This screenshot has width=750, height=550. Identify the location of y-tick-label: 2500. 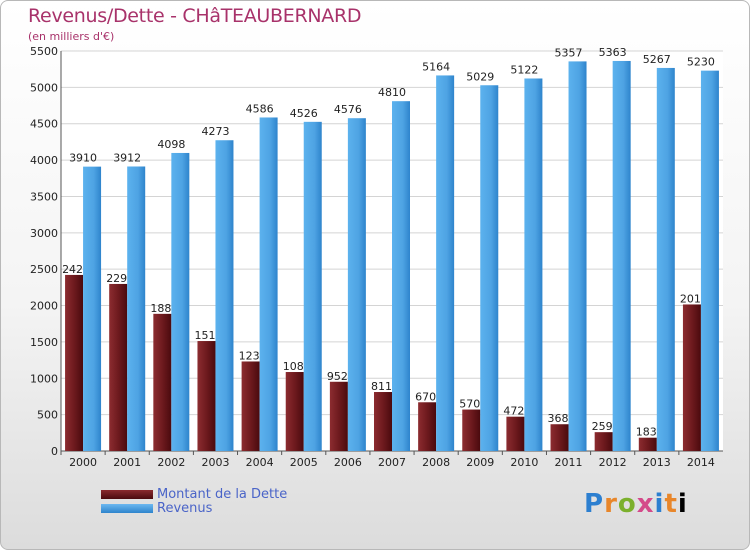
(44, 269).